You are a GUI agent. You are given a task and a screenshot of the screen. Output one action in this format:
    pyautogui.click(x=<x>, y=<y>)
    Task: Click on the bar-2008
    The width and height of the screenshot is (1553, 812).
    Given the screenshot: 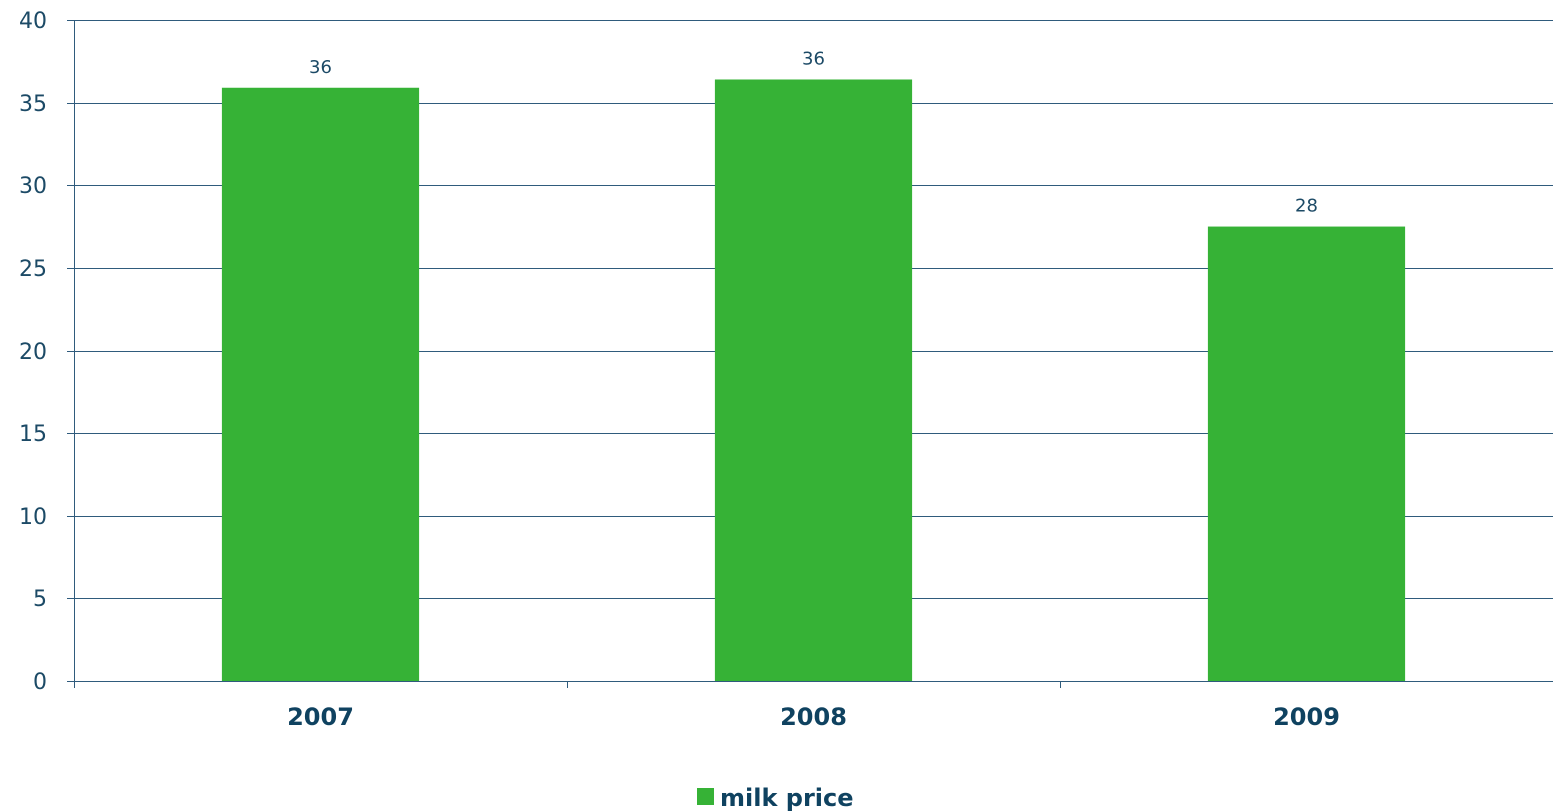 What is the action you would take?
    pyautogui.click(x=813, y=380)
    